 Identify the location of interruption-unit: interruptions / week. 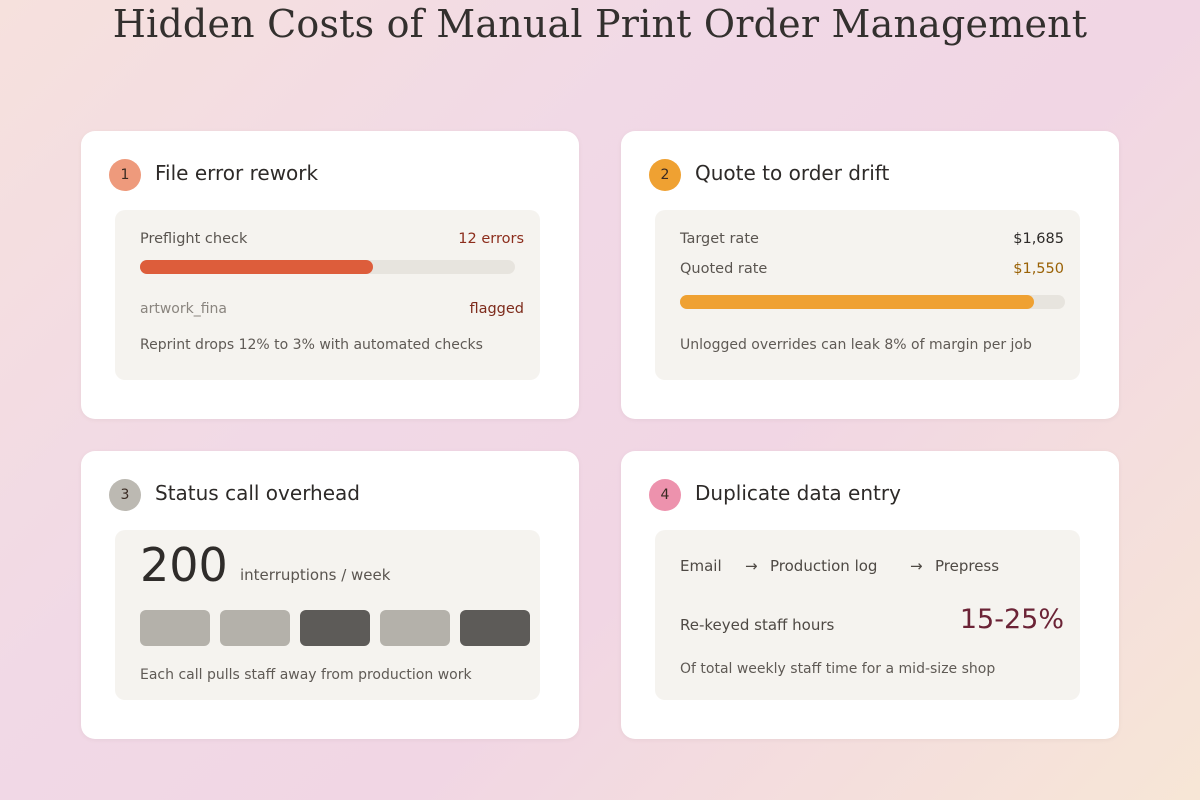
(315, 575).